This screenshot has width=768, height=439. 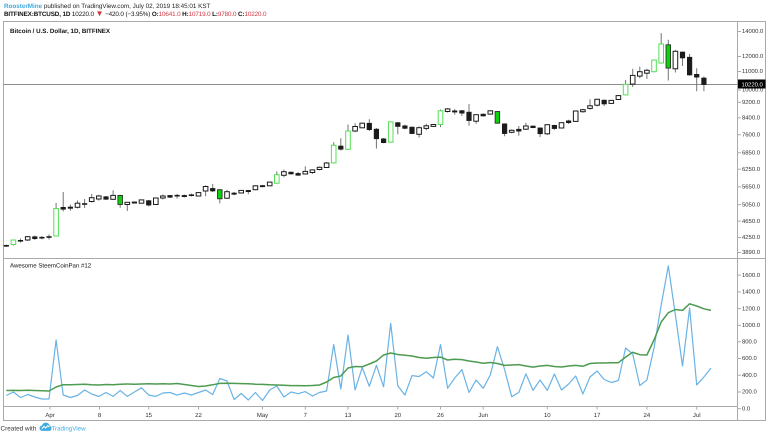 What do you see at coordinates (49, 415) in the screenshot?
I see `svg-text: Apr` at bounding box center [49, 415].